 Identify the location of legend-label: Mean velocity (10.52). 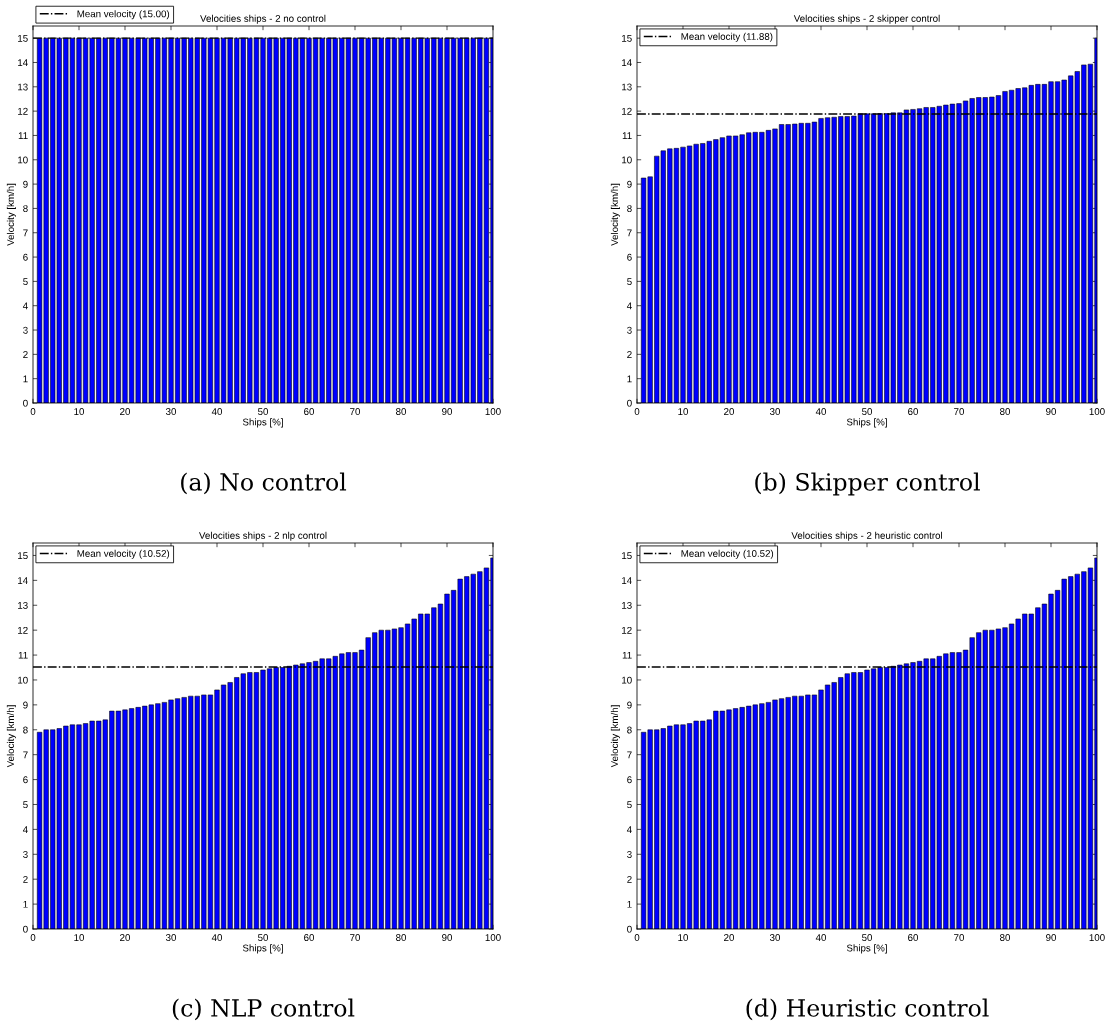
(123, 554).